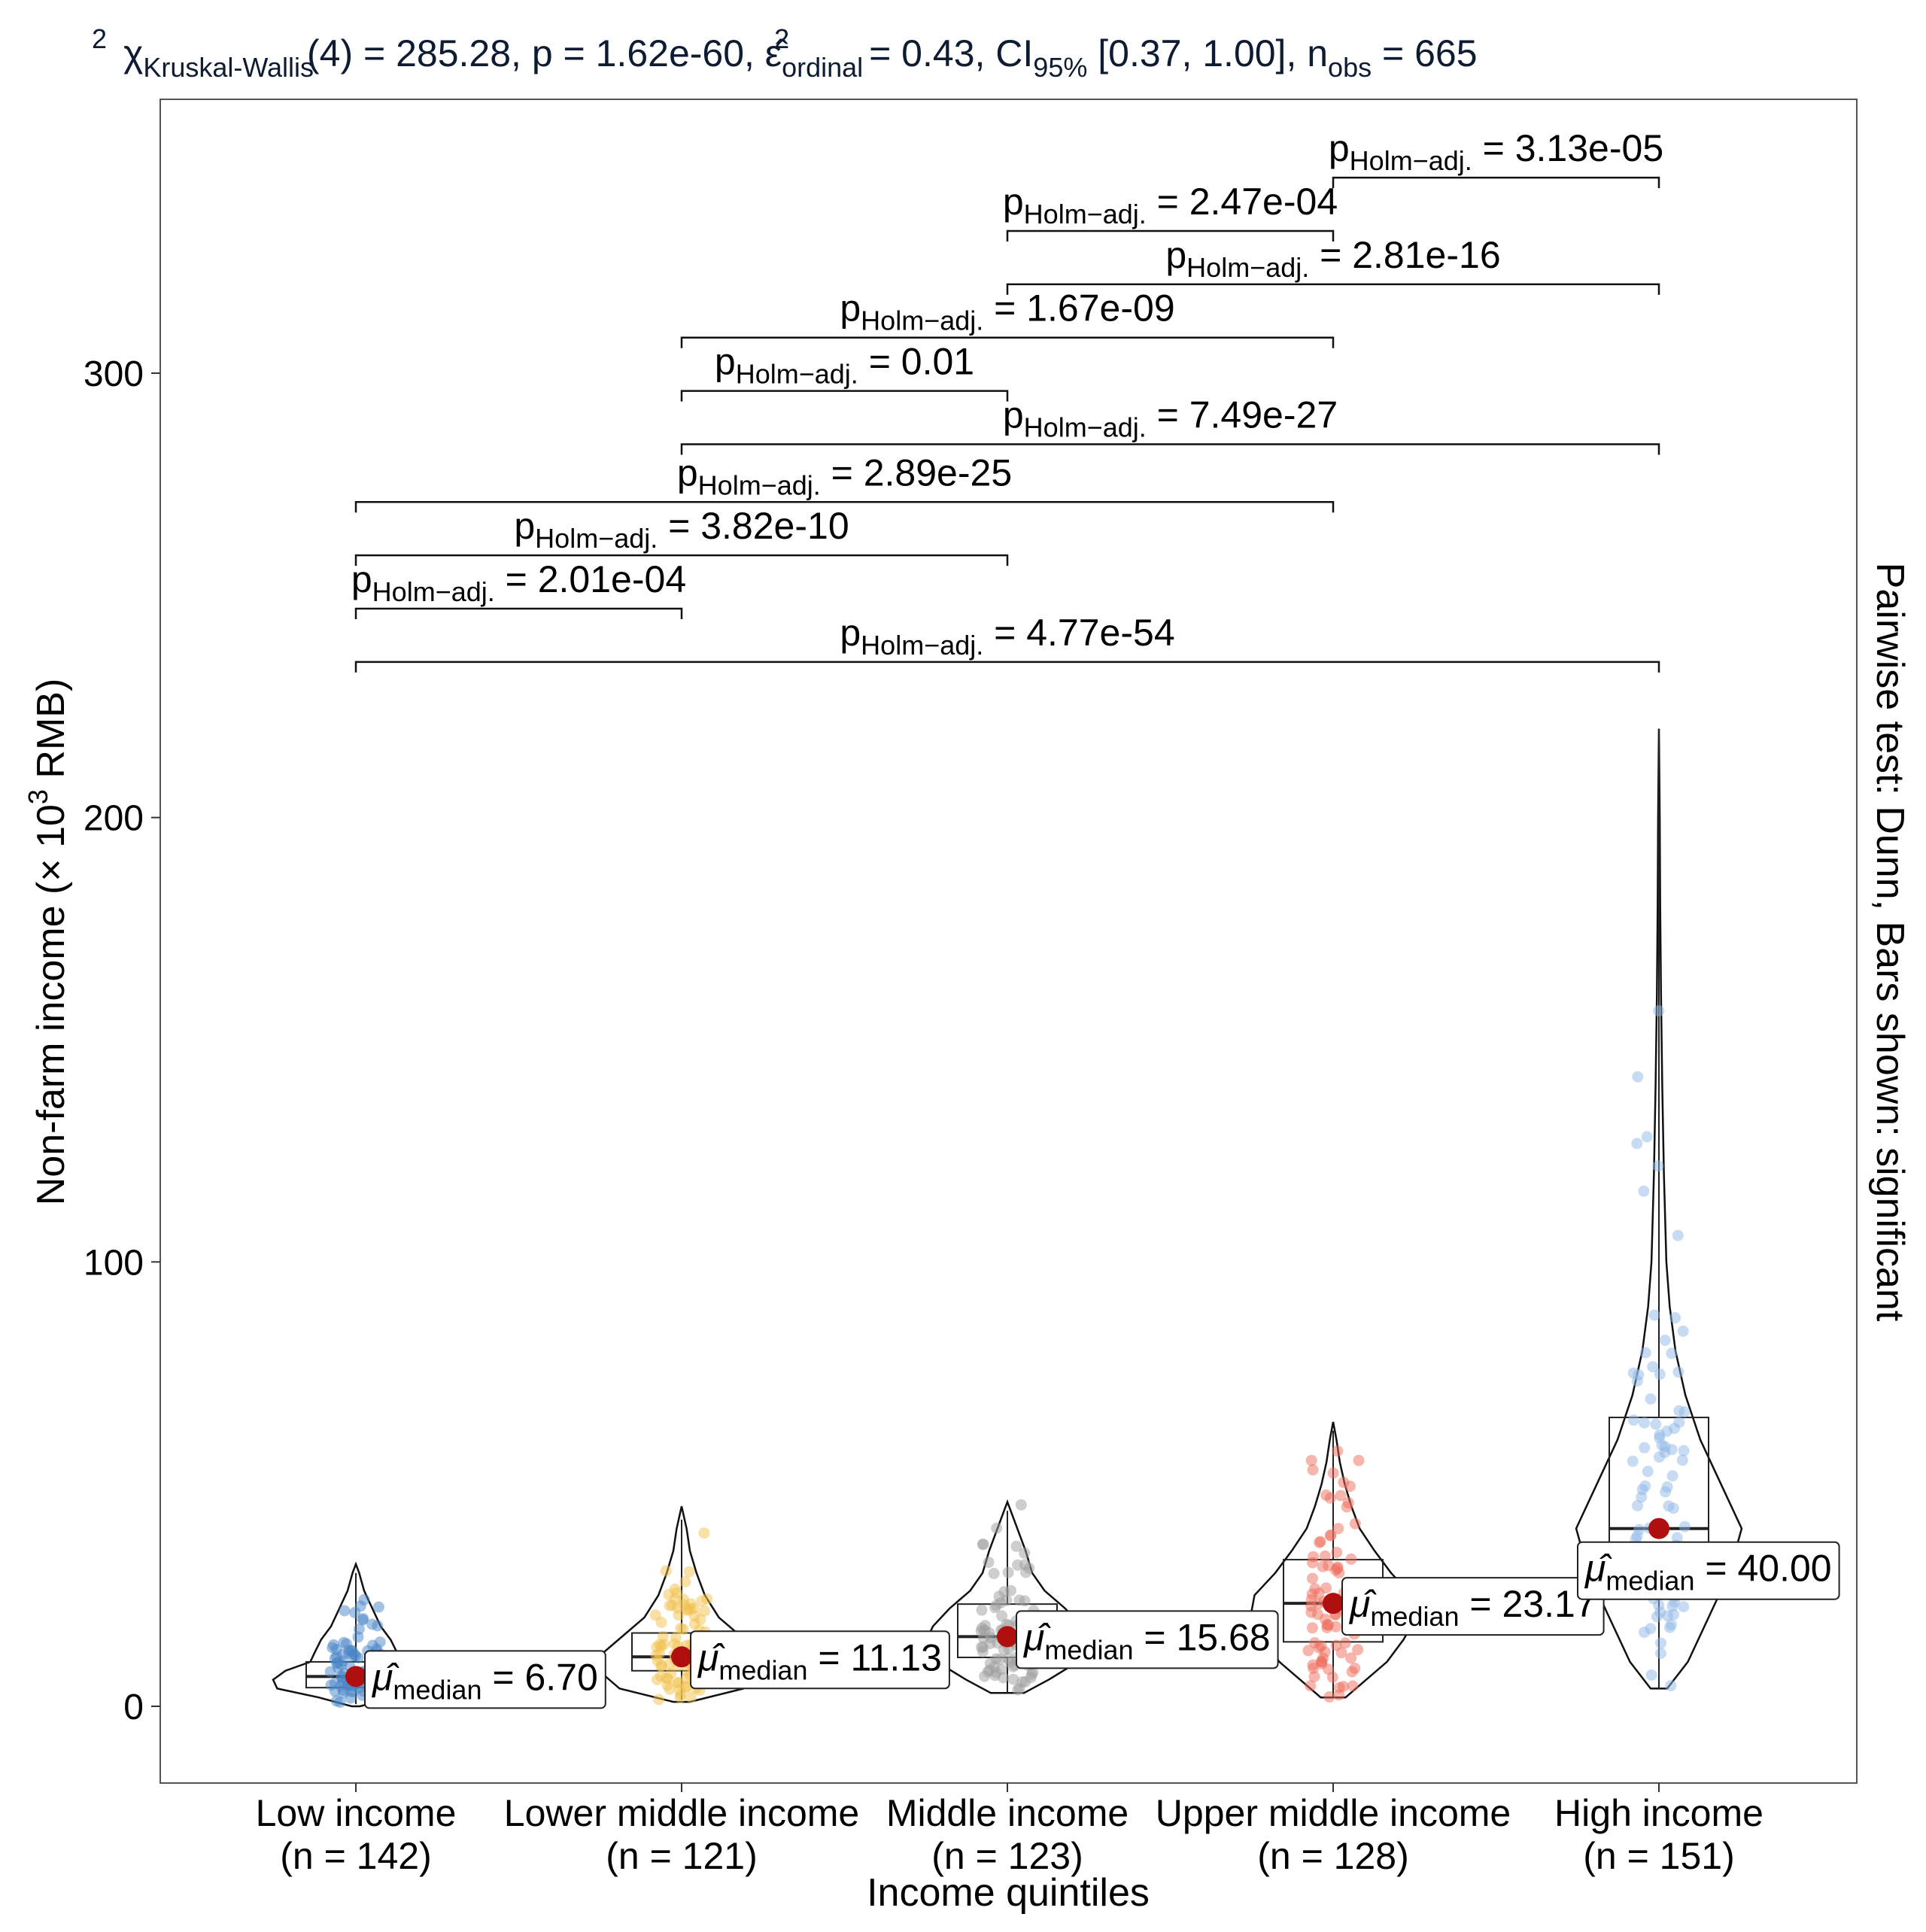 Image resolution: width=1926 pixels, height=1932 pixels. Describe the element at coordinates (682, 1856) in the screenshot. I see `x-tick-n-label-1: (n = 121)` at that location.